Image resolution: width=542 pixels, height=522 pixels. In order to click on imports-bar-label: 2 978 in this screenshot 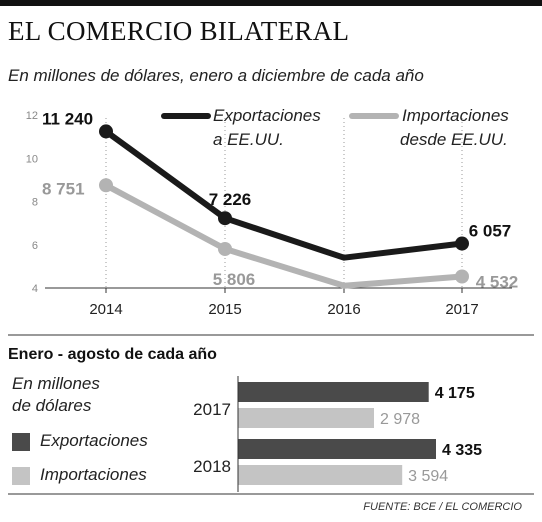, I will do `click(400, 419)`.